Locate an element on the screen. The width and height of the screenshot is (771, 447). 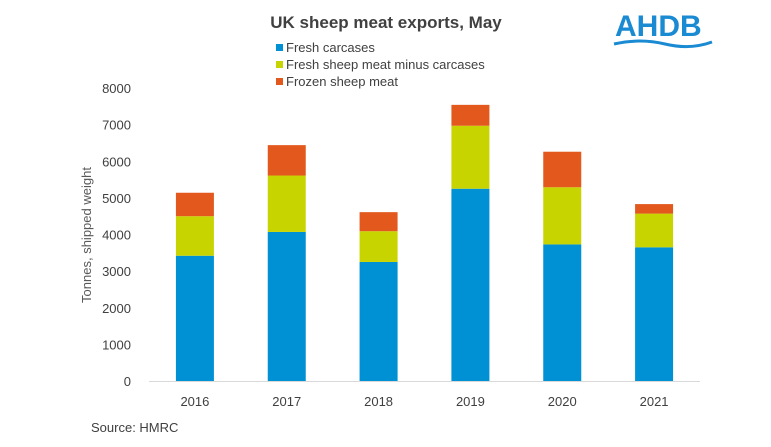
y-tick-label: 7000 is located at coordinates (116, 125).